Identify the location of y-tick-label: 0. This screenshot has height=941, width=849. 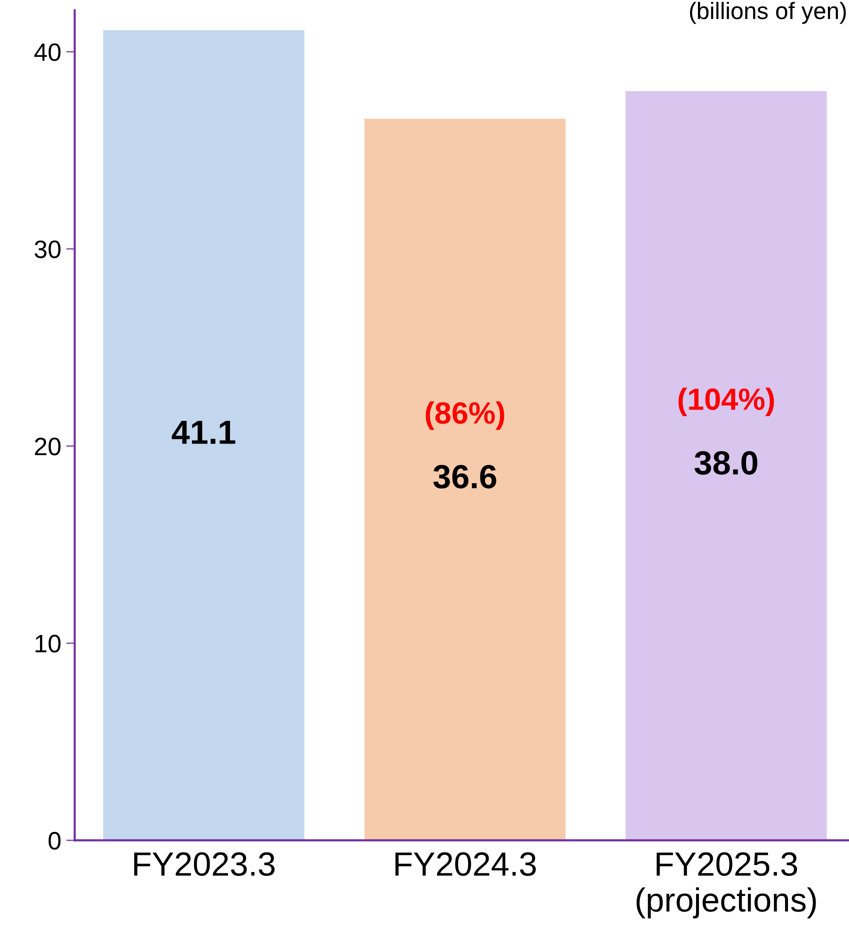
(54, 841).